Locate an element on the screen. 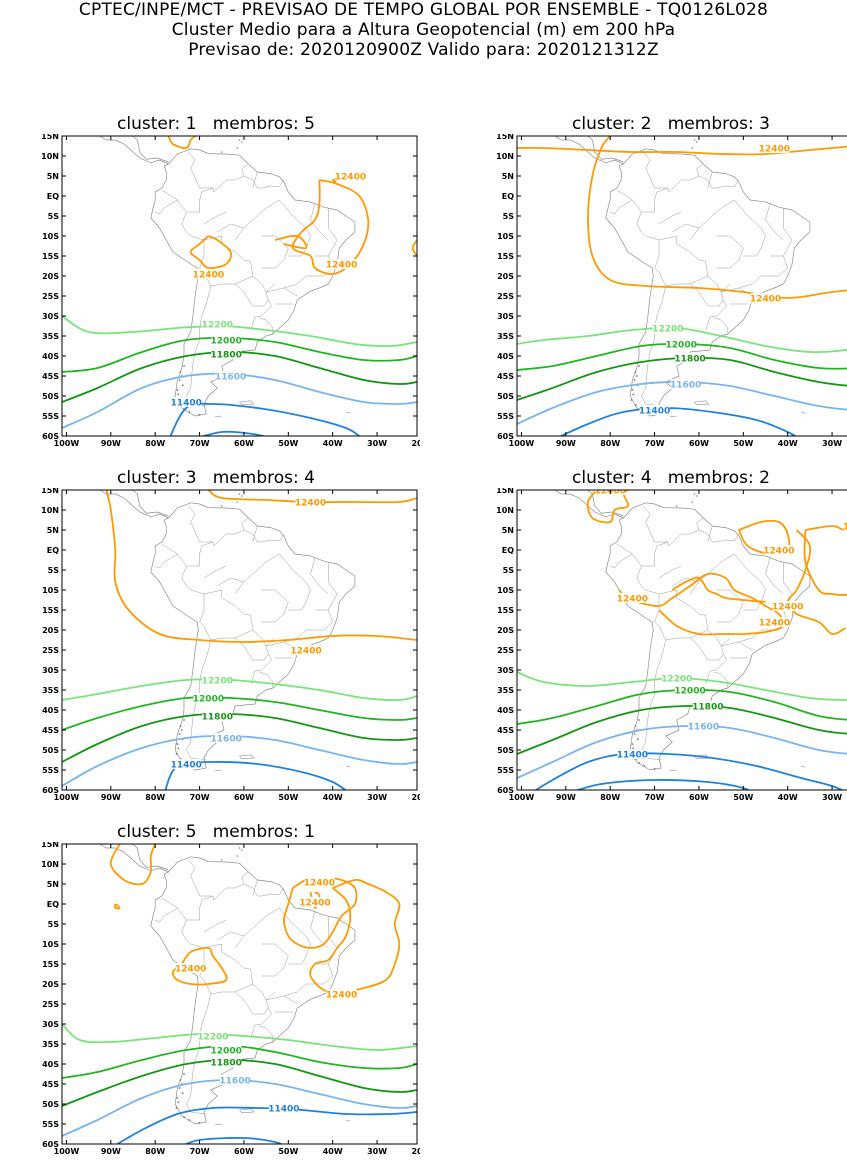  lat-tick-label: EQ is located at coordinates (508, 550).